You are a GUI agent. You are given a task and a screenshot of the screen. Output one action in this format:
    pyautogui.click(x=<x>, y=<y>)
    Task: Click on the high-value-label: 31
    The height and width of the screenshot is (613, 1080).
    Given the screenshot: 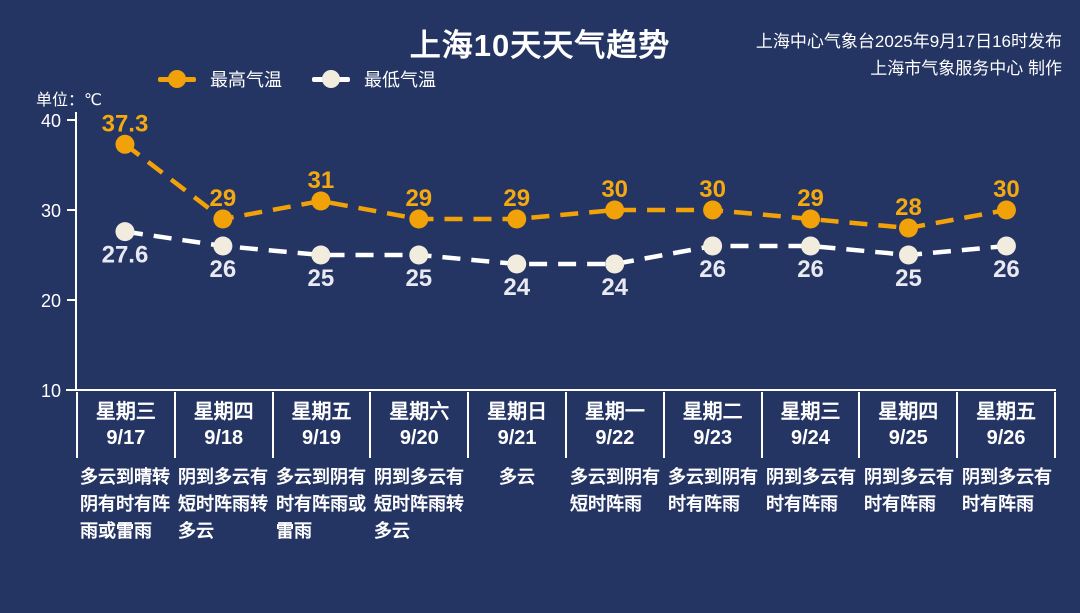 What is the action you would take?
    pyautogui.click(x=320, y=180)
    